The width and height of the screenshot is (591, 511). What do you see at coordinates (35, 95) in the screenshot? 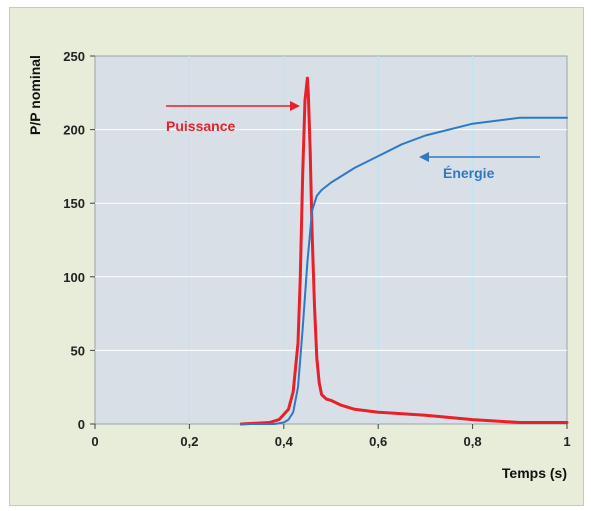
I see `y-axis-label: P/P nominal` at bounding box center [35, 95].